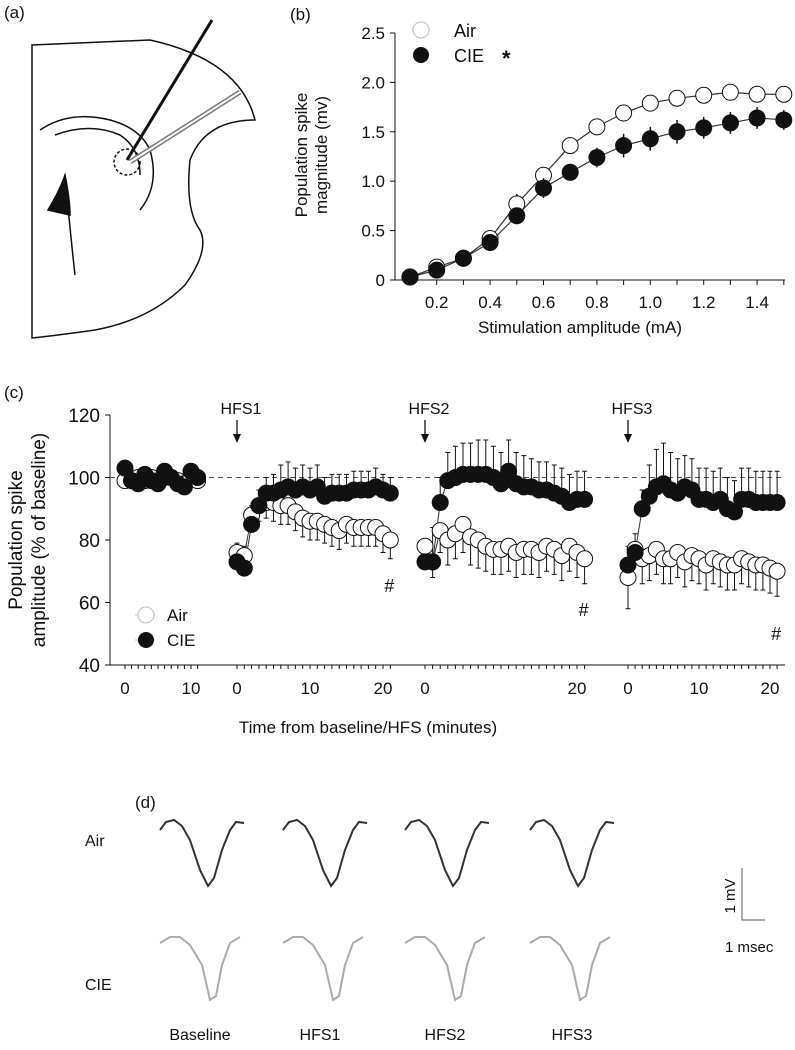 The height and width of the screenshot is (1050, 795). I want to click on legend-c-cie-label: CIE, so click(181, 640).